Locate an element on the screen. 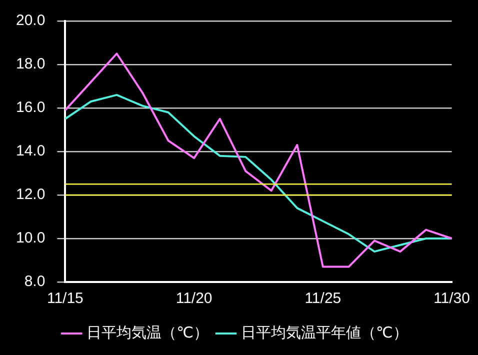  y-tick-label: 14.0 is located at coordinates (31, 151).